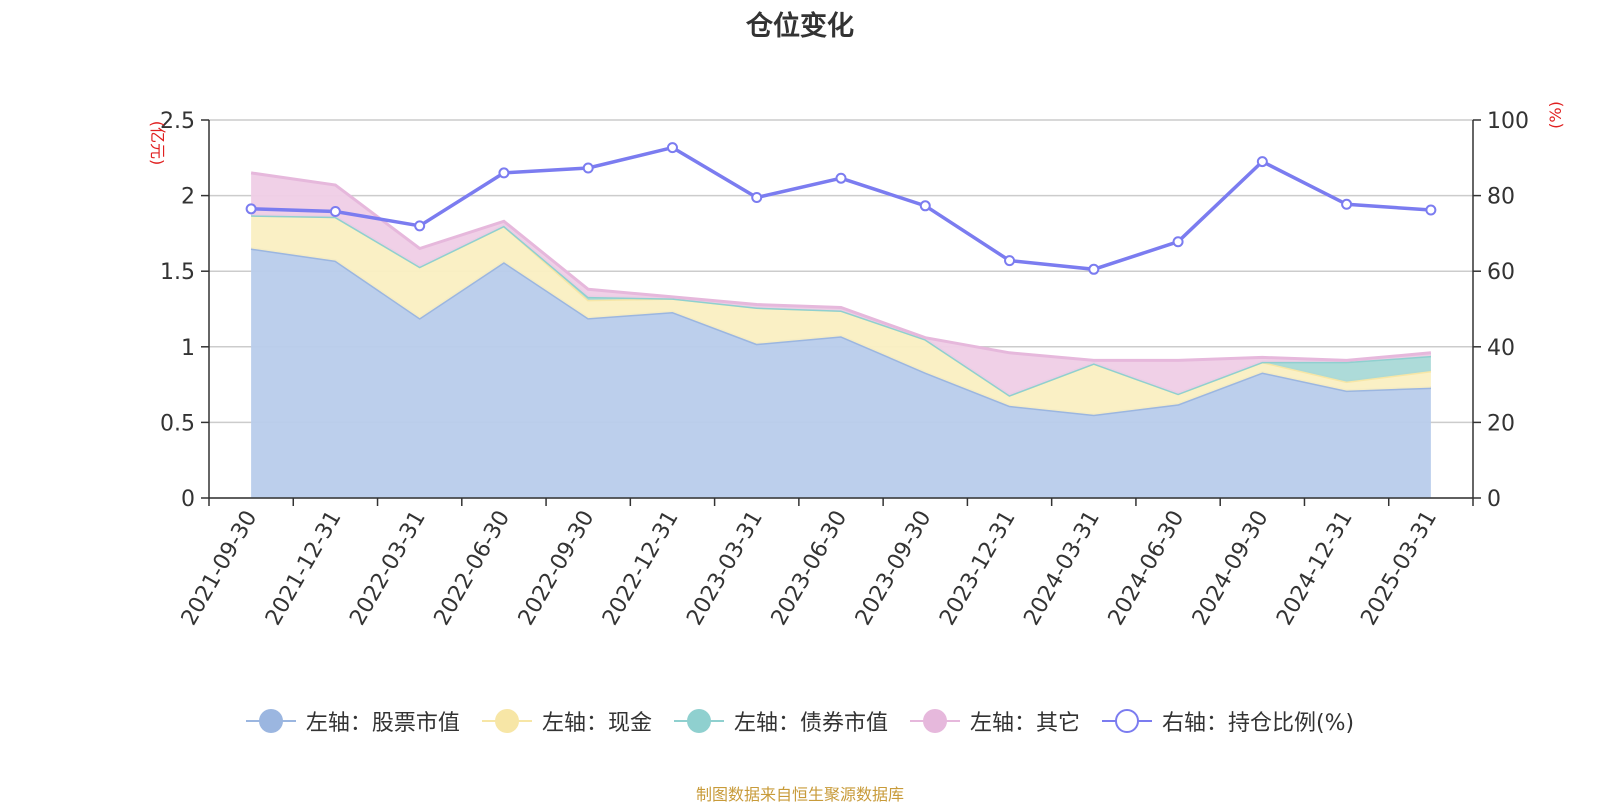 This screenshot has width=1600, height=805. Describe the element at coordinates (177, 121) in the screenshot. I see `left-tick-label: 2.5` at that location.